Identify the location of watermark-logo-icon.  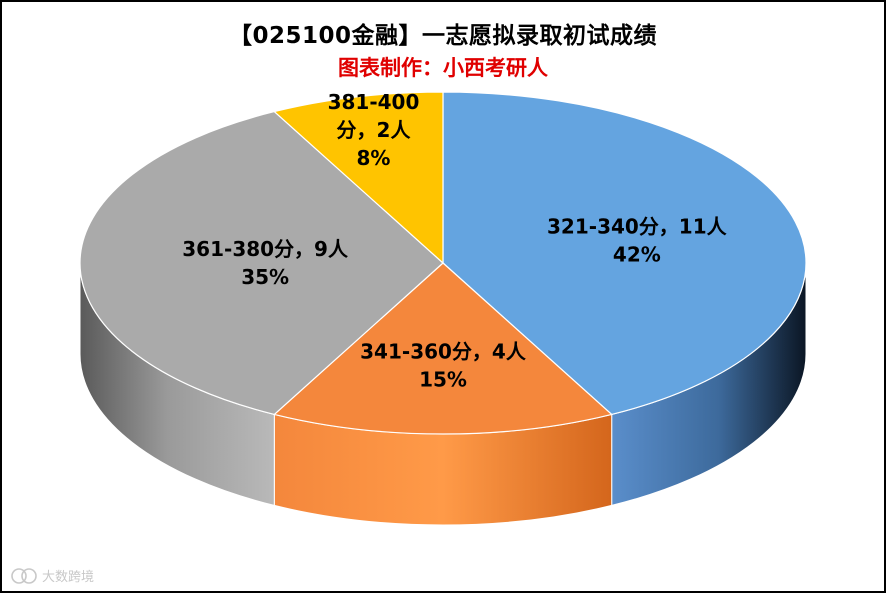
(24, 575).